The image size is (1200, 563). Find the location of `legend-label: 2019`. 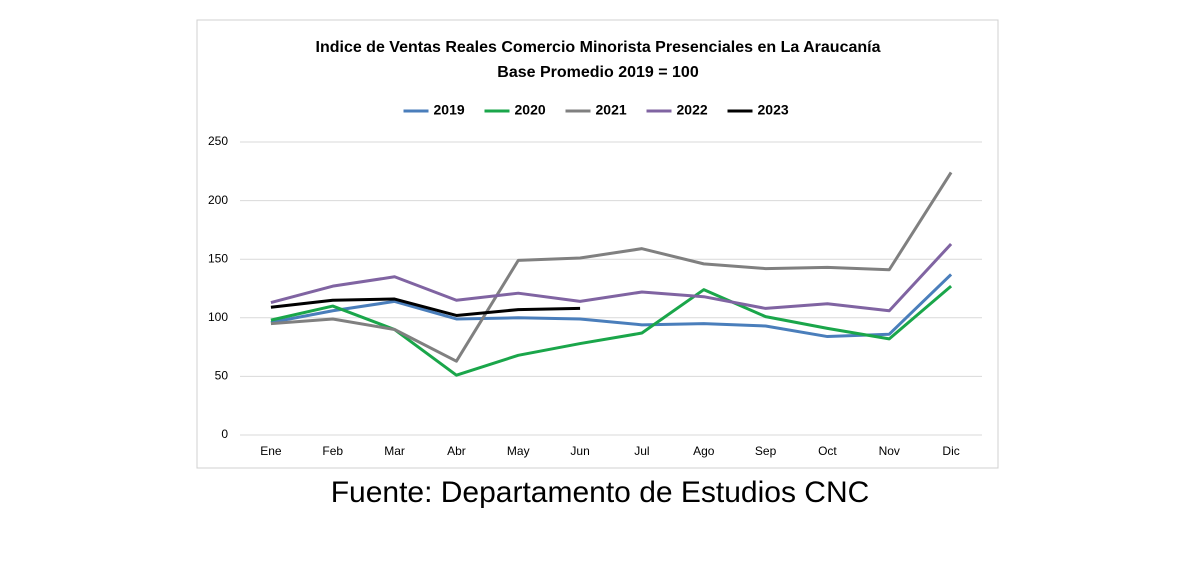

legend-label: 2019 is located at coordinates (449, 110).